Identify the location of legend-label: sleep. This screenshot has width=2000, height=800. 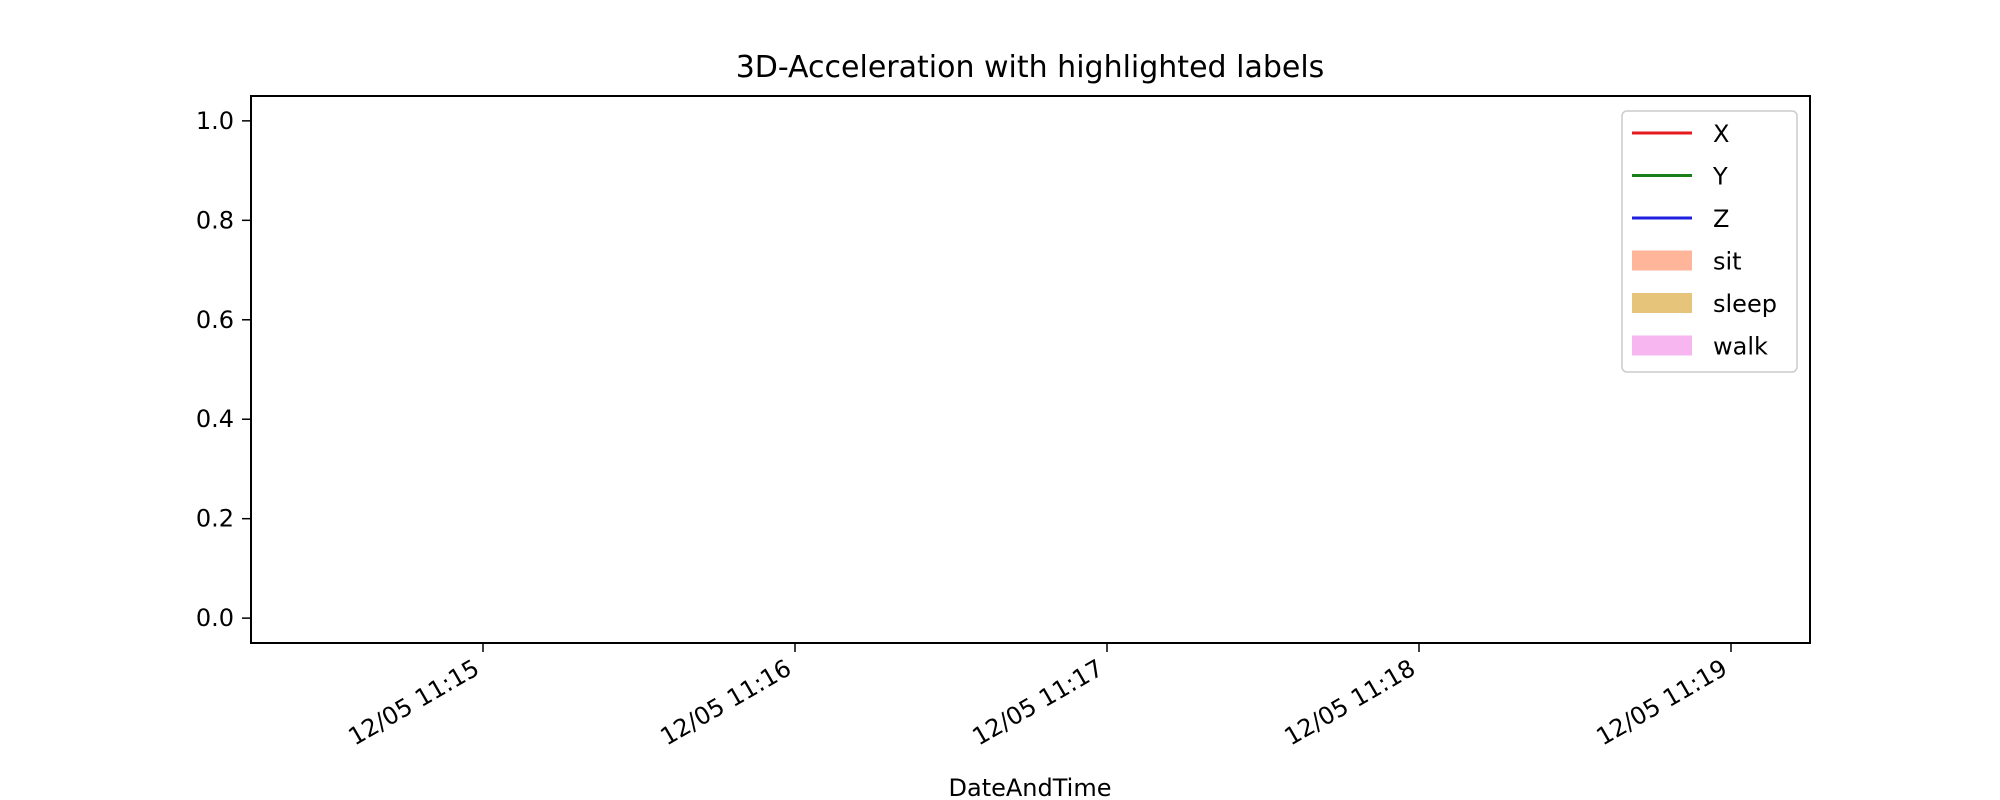
(1745, 304).